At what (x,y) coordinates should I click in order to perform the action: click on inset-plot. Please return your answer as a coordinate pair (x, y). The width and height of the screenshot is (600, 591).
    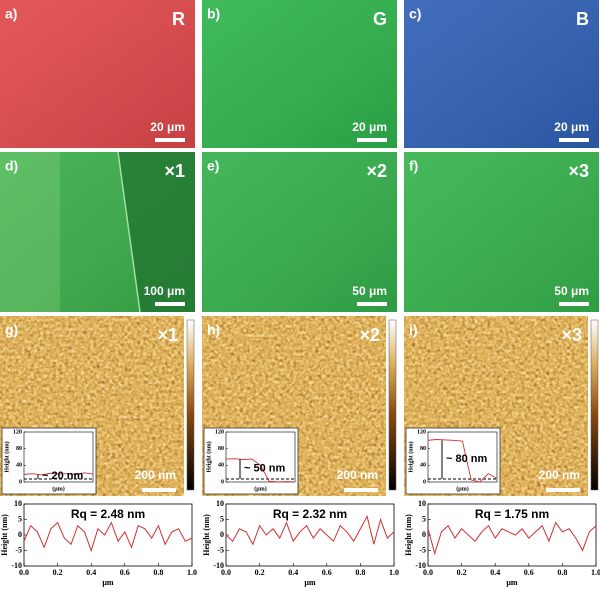
    Looking at the image, I should click on (260, 457).